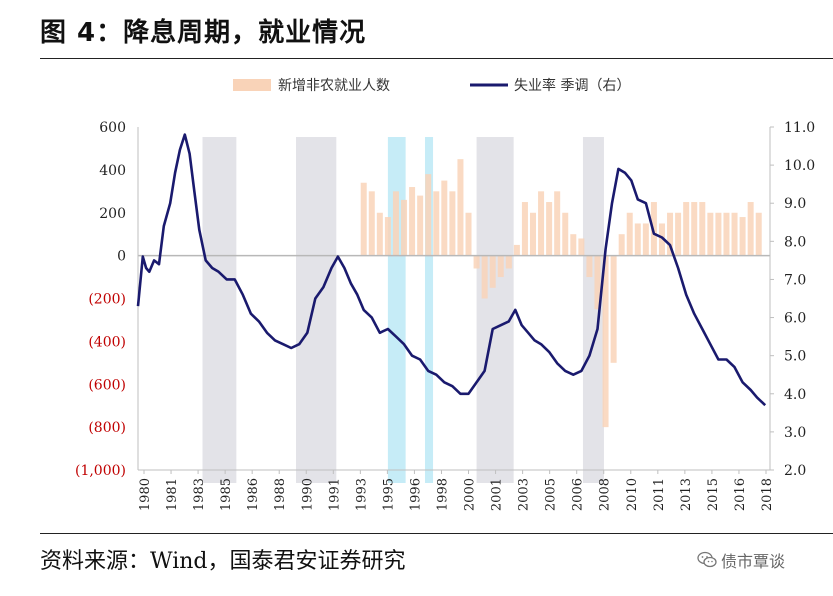 The image size is (833, 596). I want to click on left-tick-label: (1,000), so click(100, 471).